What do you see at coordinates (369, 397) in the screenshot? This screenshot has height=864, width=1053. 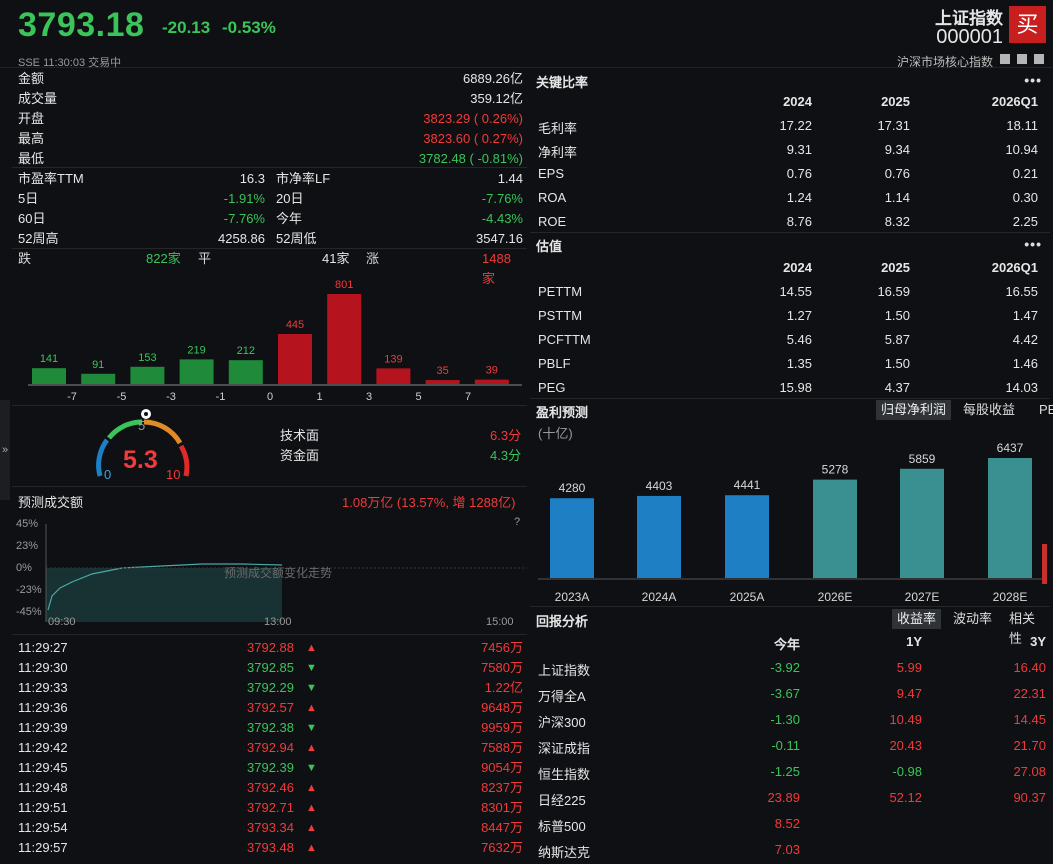 I see `distribution-tick-label: 3` at bounding box center [369, 397].